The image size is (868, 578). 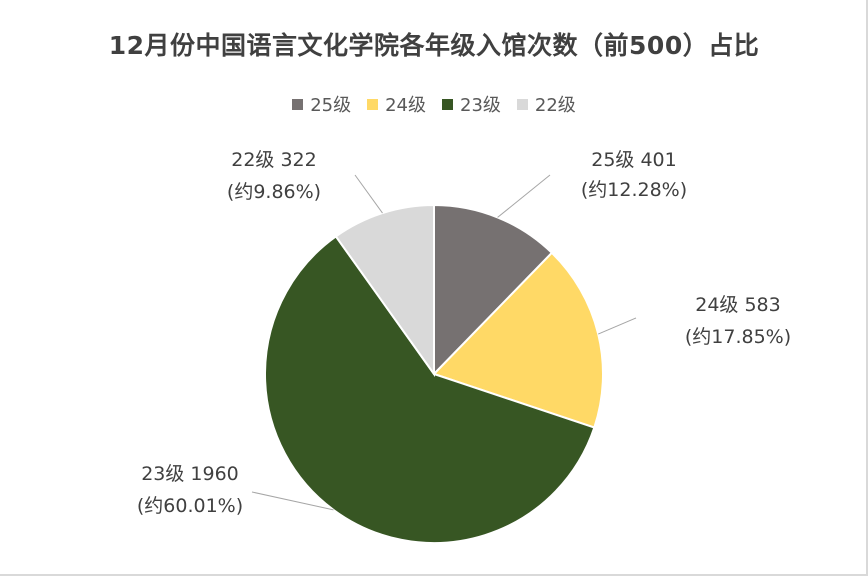 I want to click on legend-item-25: 25级, so click(x=321, y=104).